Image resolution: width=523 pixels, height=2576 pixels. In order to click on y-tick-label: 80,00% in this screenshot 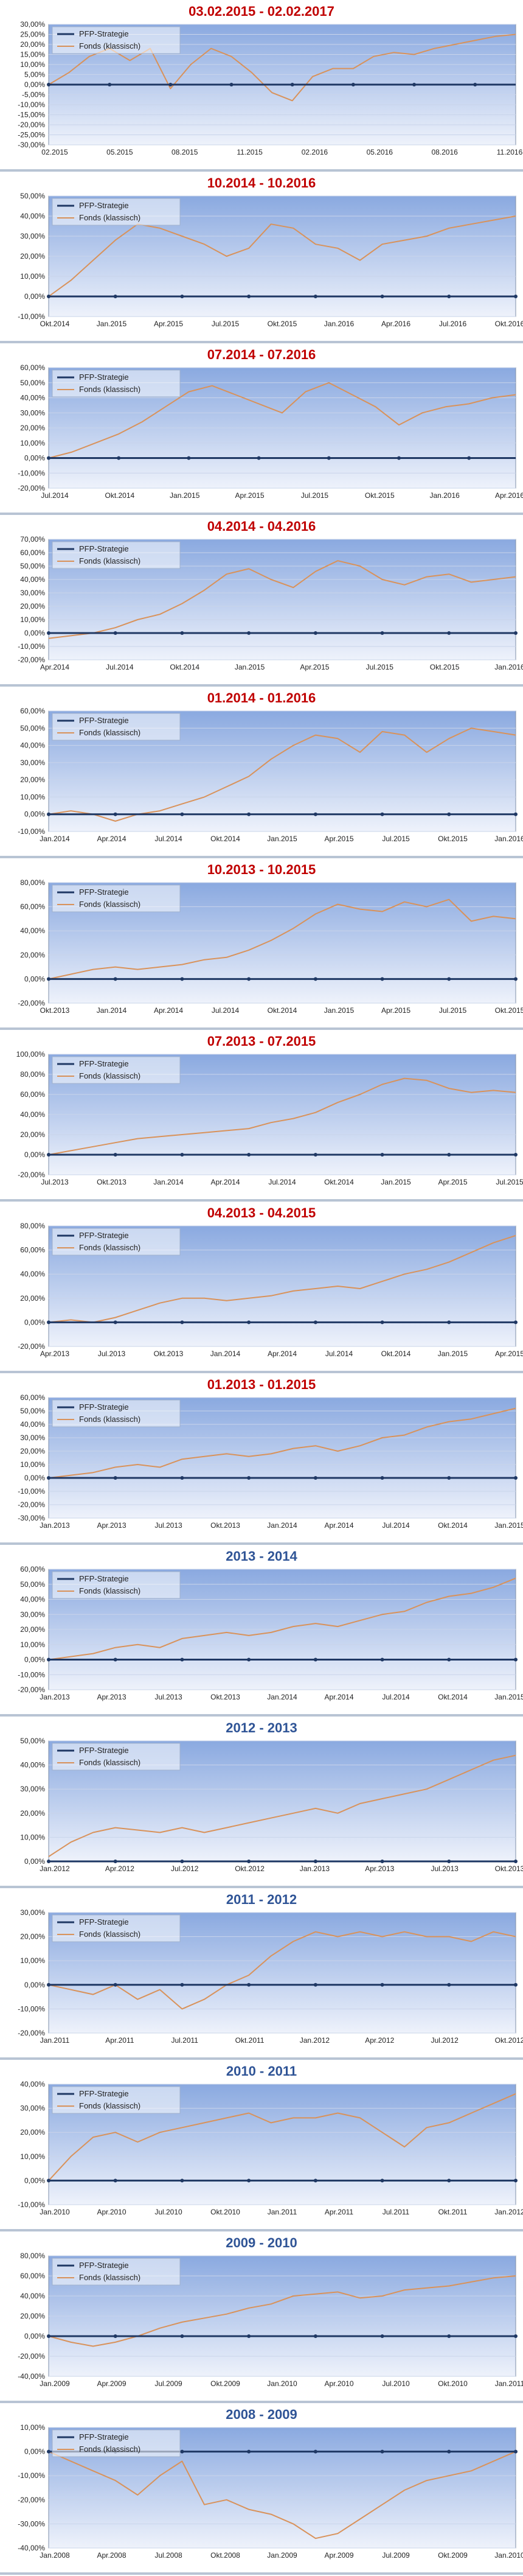, I will do `click(33, 882)`.